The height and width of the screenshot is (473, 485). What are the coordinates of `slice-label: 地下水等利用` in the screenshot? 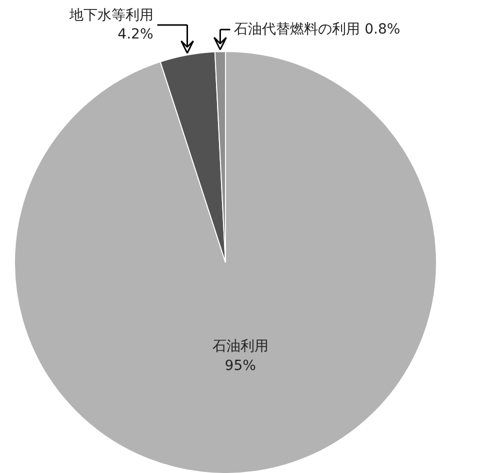 It's located at (111, 15).